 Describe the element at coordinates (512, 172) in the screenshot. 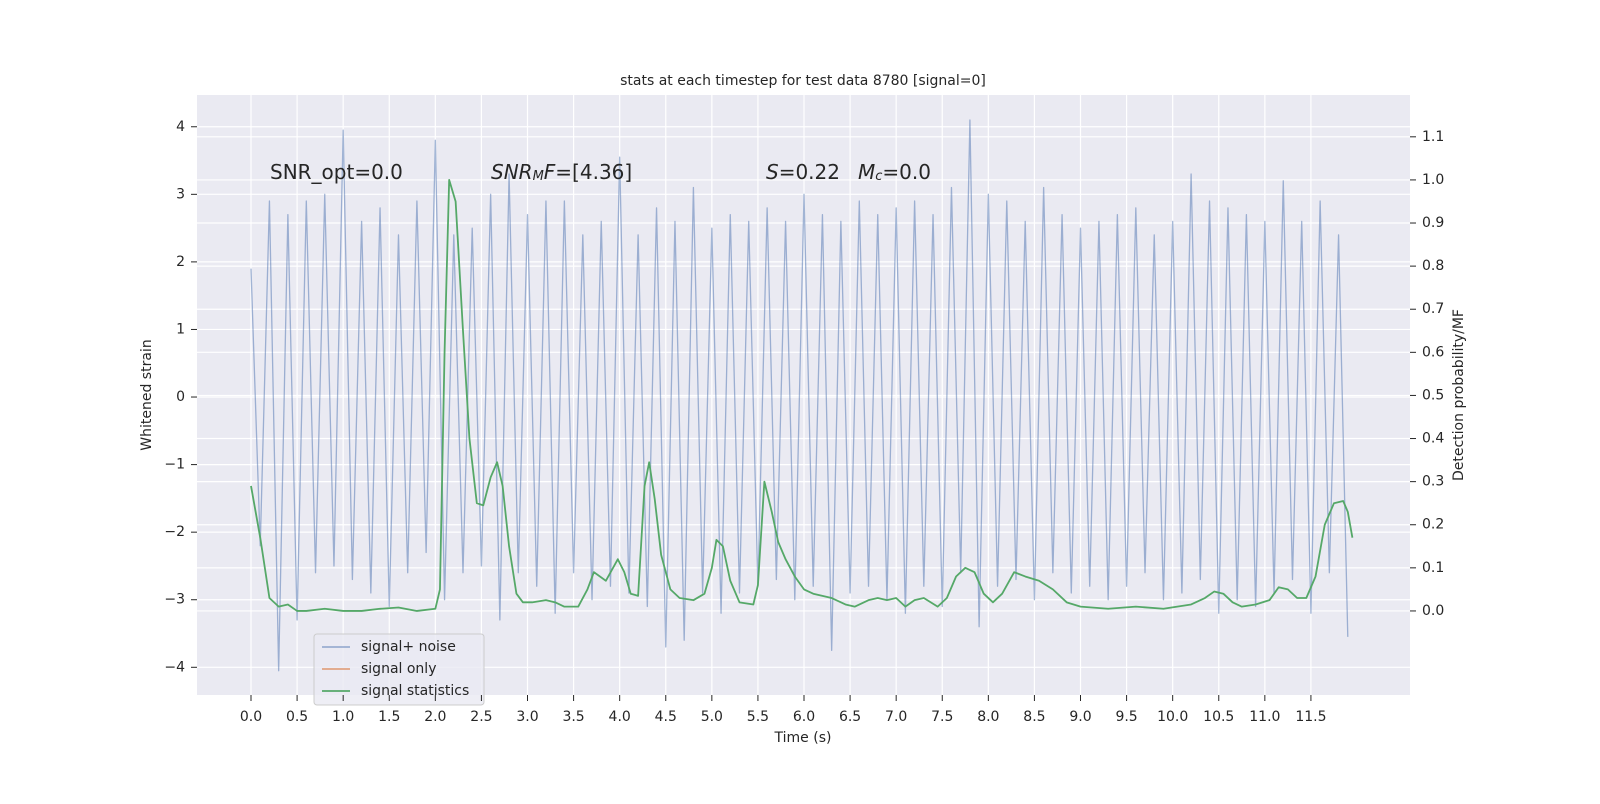

I see `annotation-part: SNR` at that location.